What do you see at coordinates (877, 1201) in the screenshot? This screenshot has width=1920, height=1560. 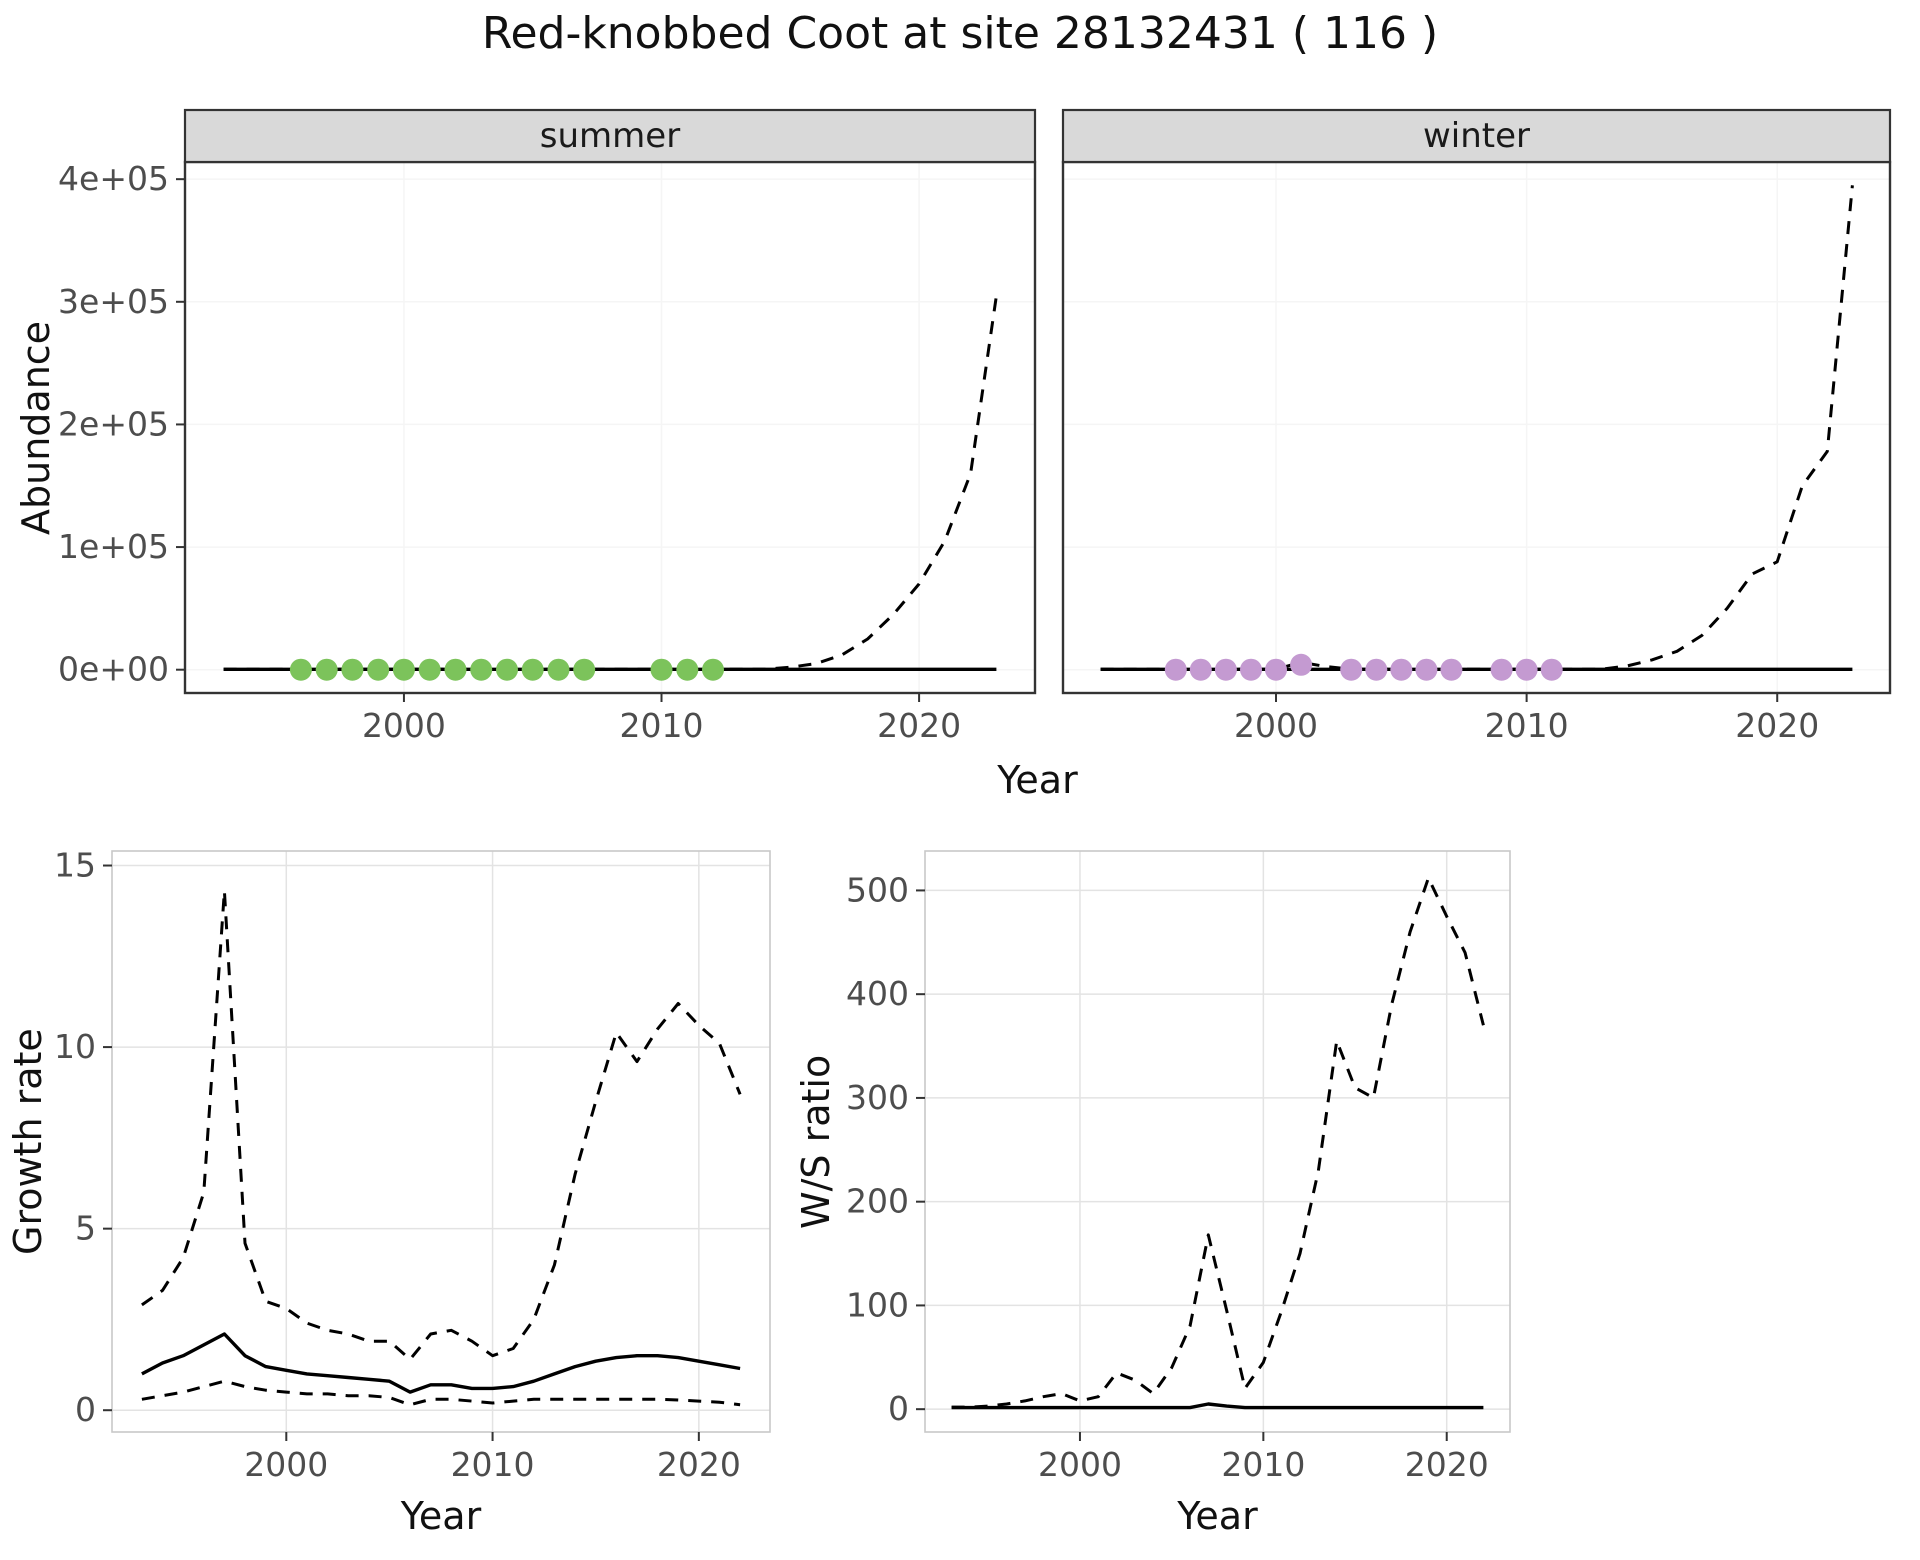 I see `svg-text: 200` at bounding box center [877, 1201].